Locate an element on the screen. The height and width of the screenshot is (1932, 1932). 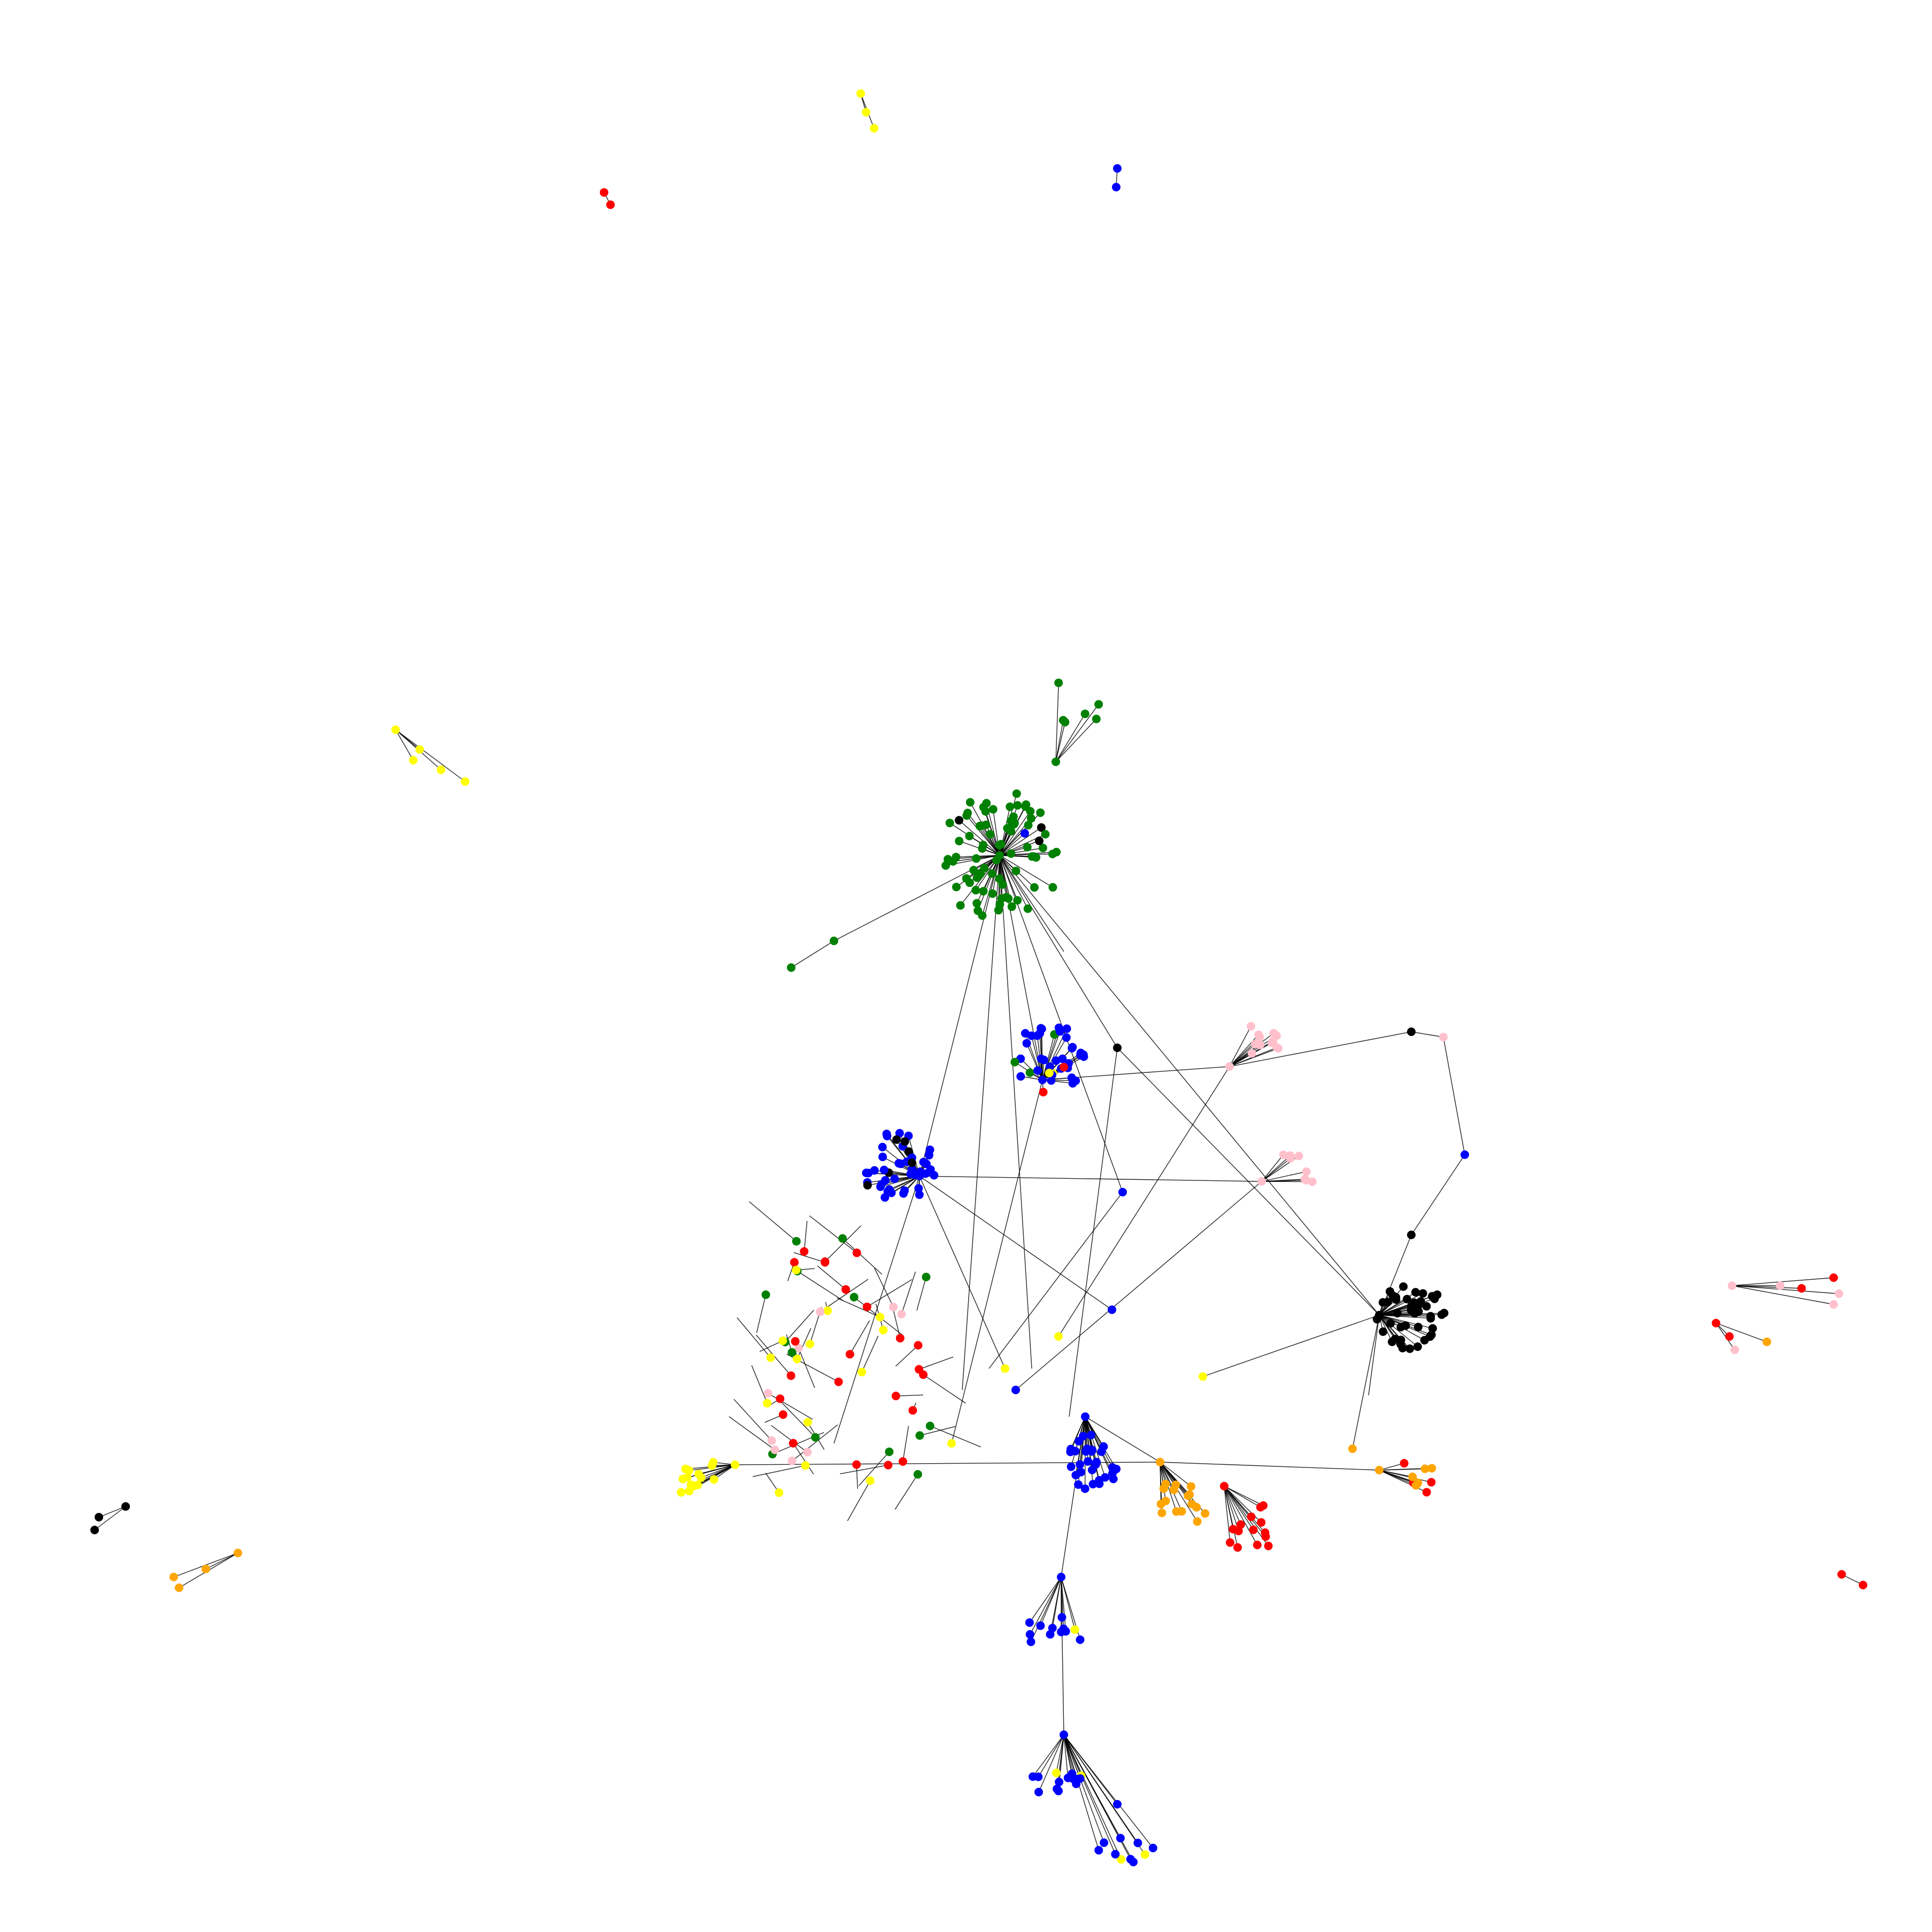
hub-node-blue is located at coordinates (1117, 1805).